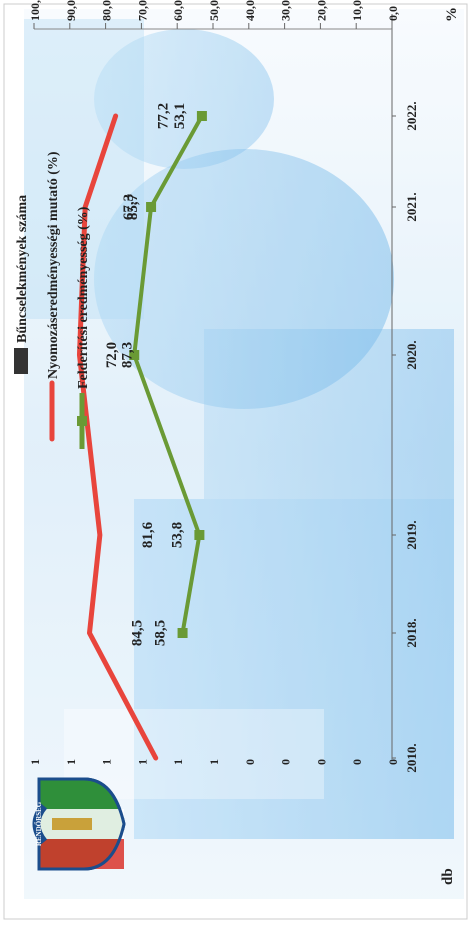 Image resolution: width=471 pixels, height=928 pixels. What do you see at coordinates (71, 10) in the screenshot?
I see `right-tick-label: 90,0` at bounding box center [71, 10].